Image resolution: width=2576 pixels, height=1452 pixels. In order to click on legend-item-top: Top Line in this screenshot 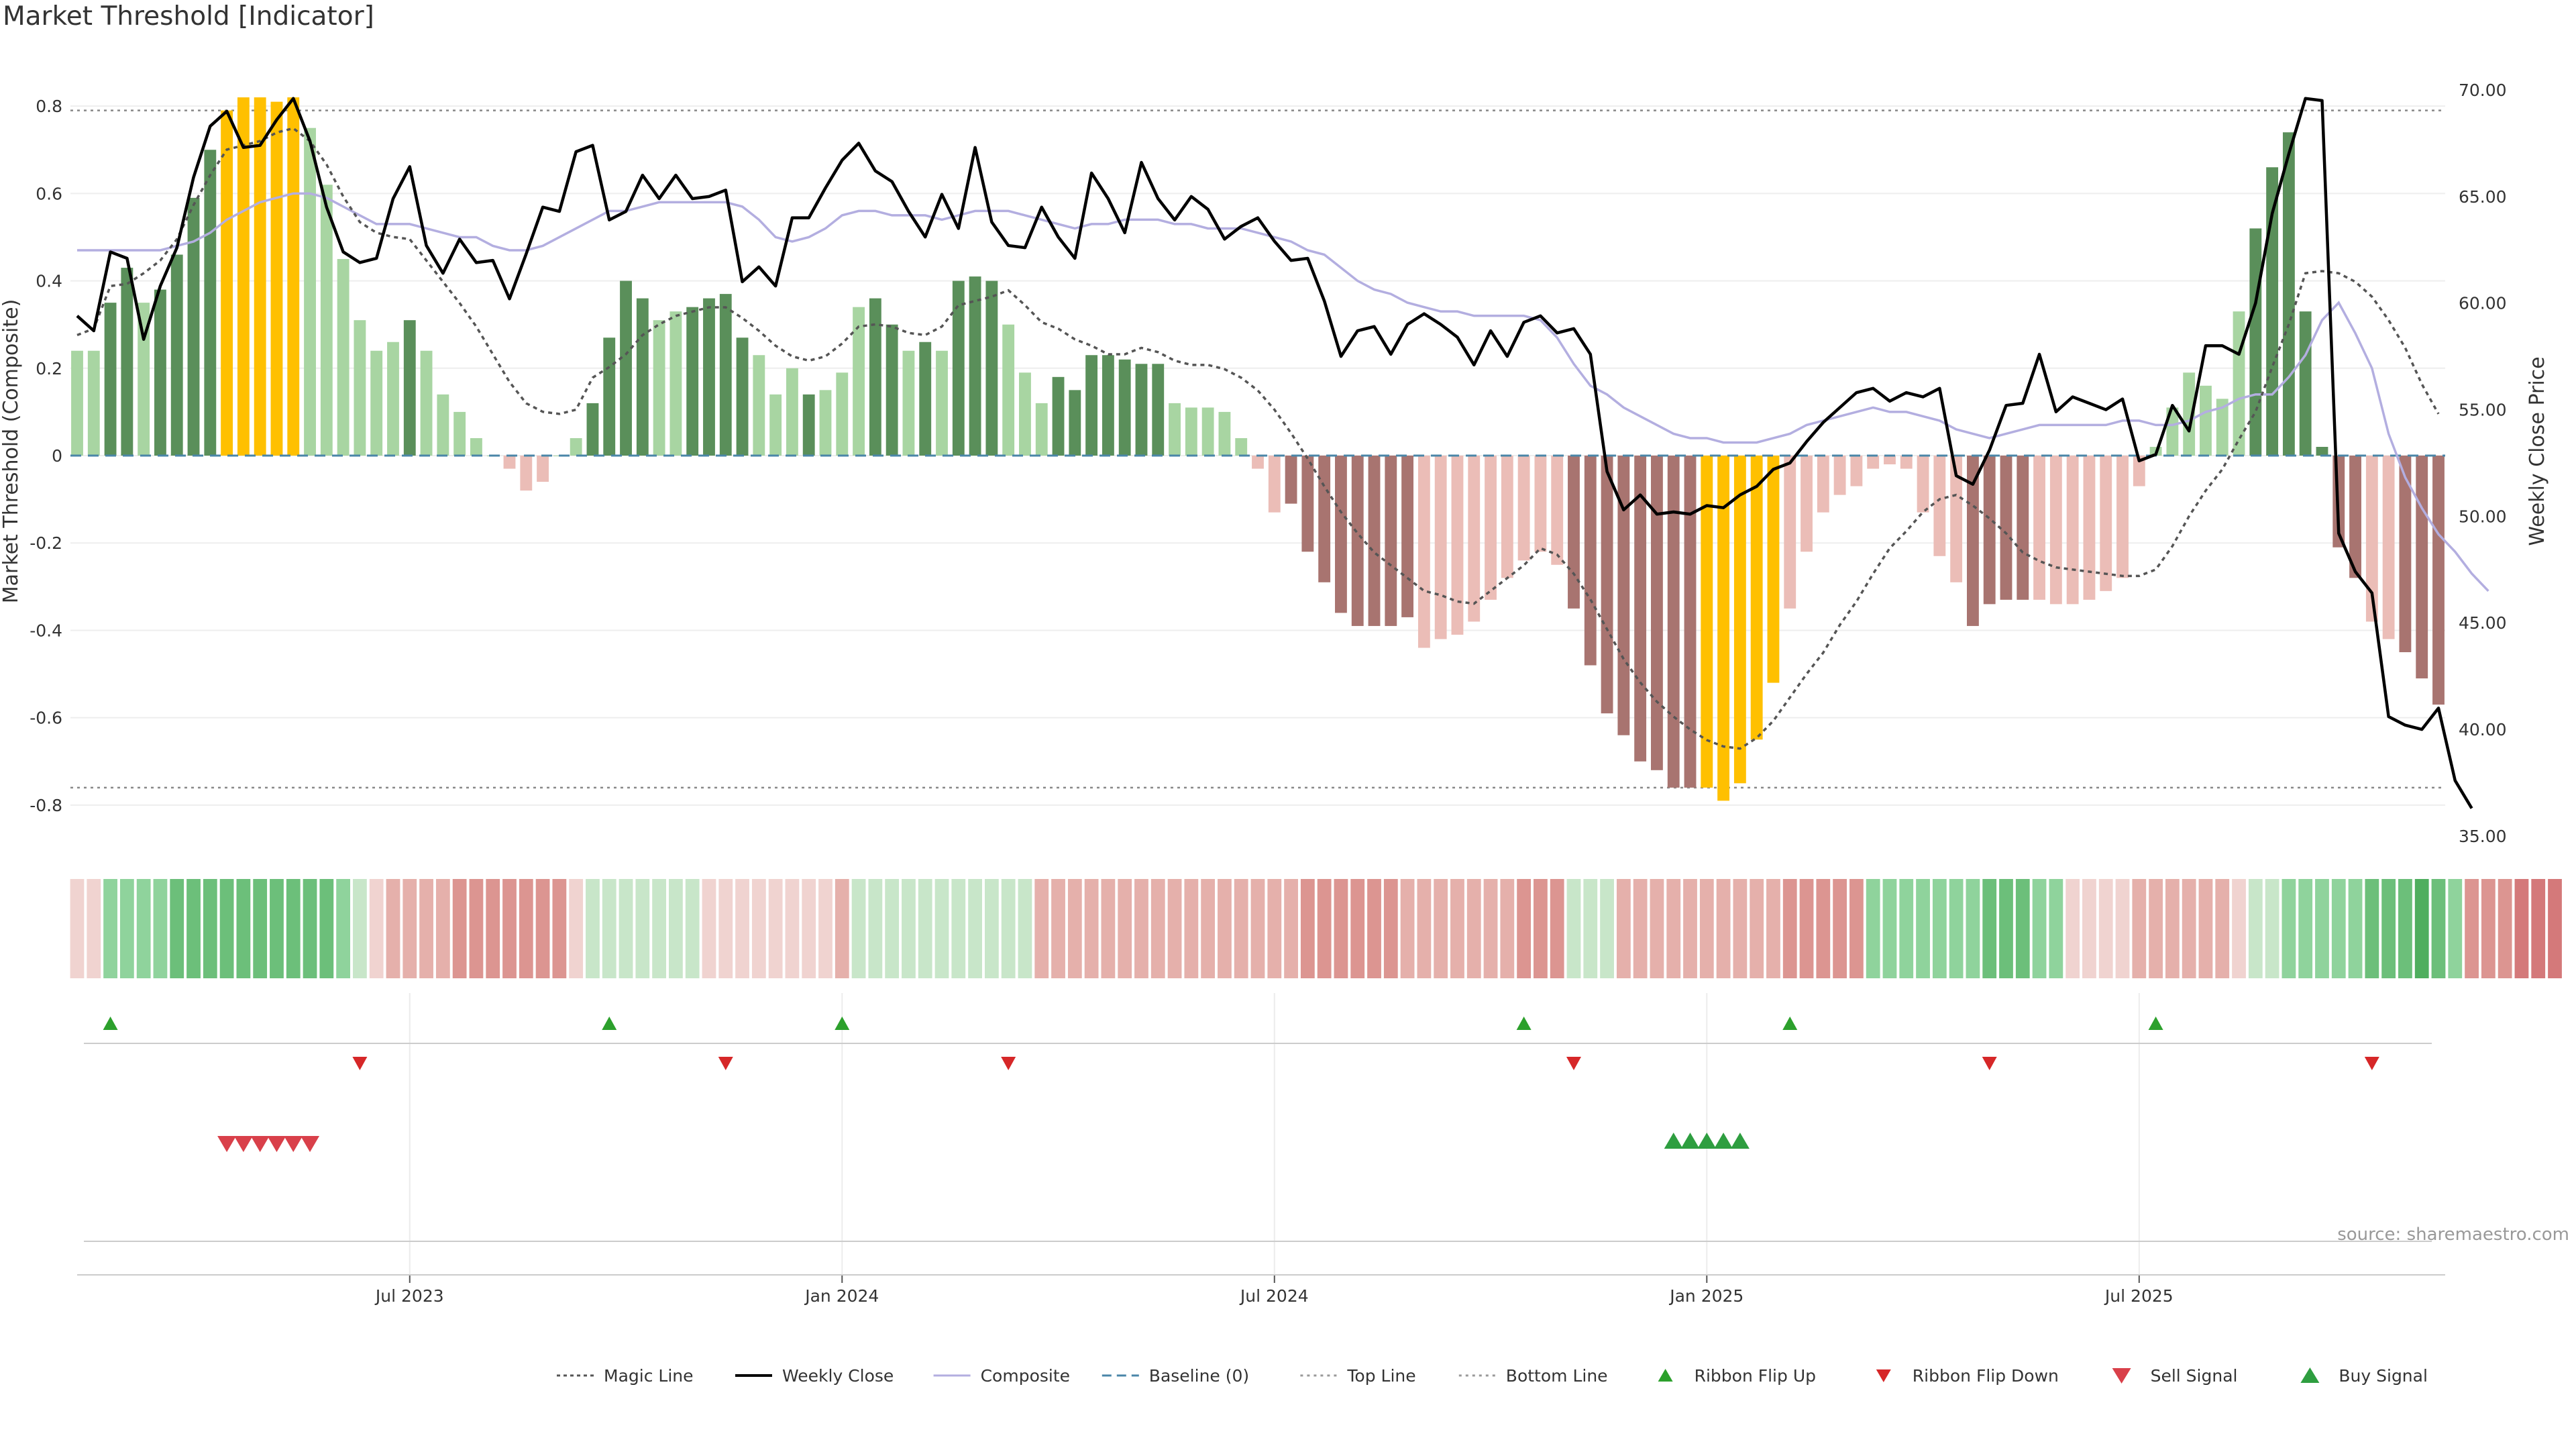, I will do `click(1358, 1376)`.